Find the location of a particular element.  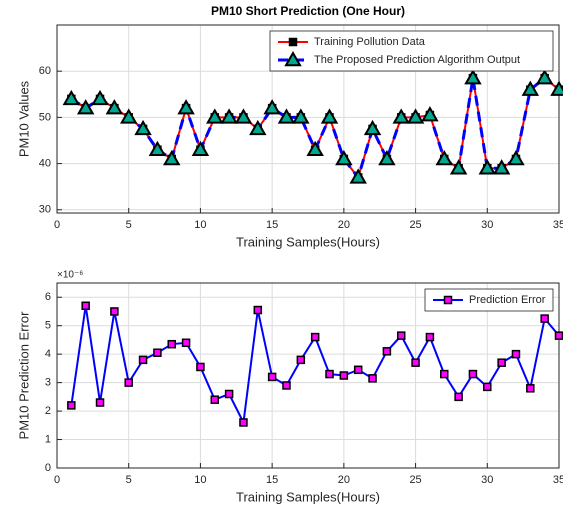

y-axis-label: PM10 Values is located at coordinates (23, 118).